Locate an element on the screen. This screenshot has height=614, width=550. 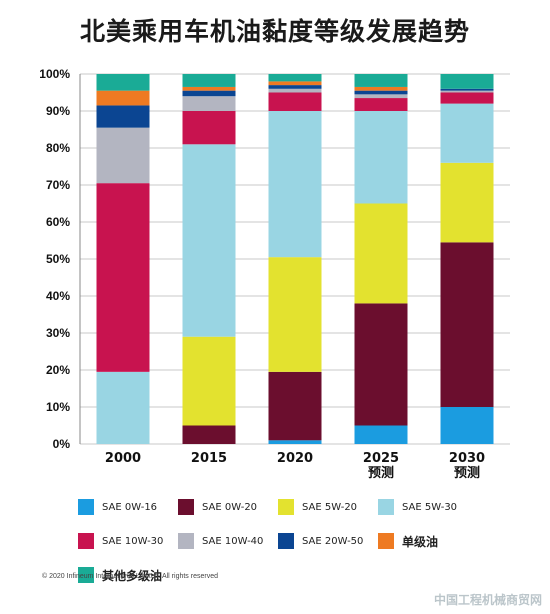
legend-label: SAE 0W-20 is located at coordinates (230, 507).